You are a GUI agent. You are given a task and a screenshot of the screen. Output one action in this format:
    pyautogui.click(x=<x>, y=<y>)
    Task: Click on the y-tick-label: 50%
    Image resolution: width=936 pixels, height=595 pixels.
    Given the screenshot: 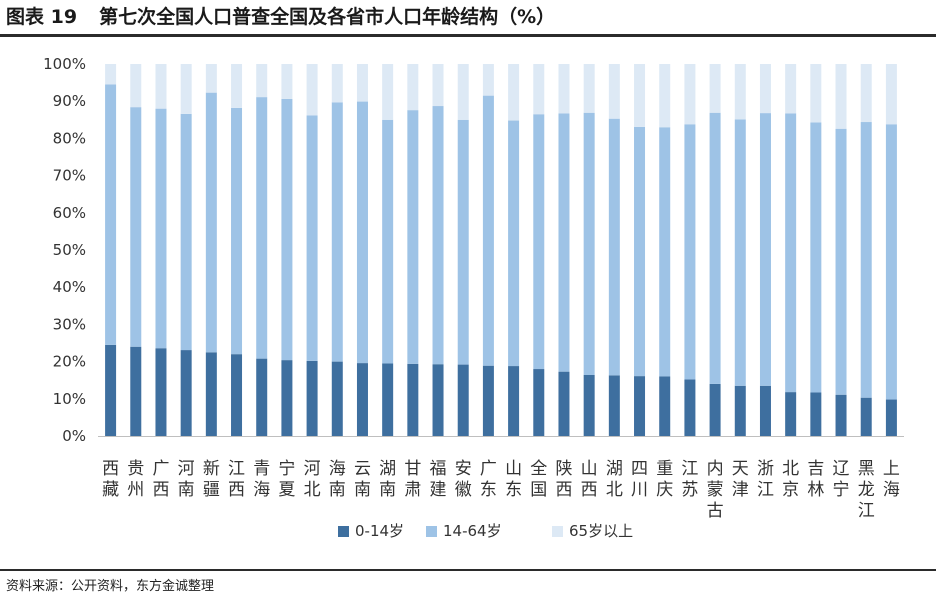 What is the action you would take?
    pyautogui.click(x=69, y=250)
    